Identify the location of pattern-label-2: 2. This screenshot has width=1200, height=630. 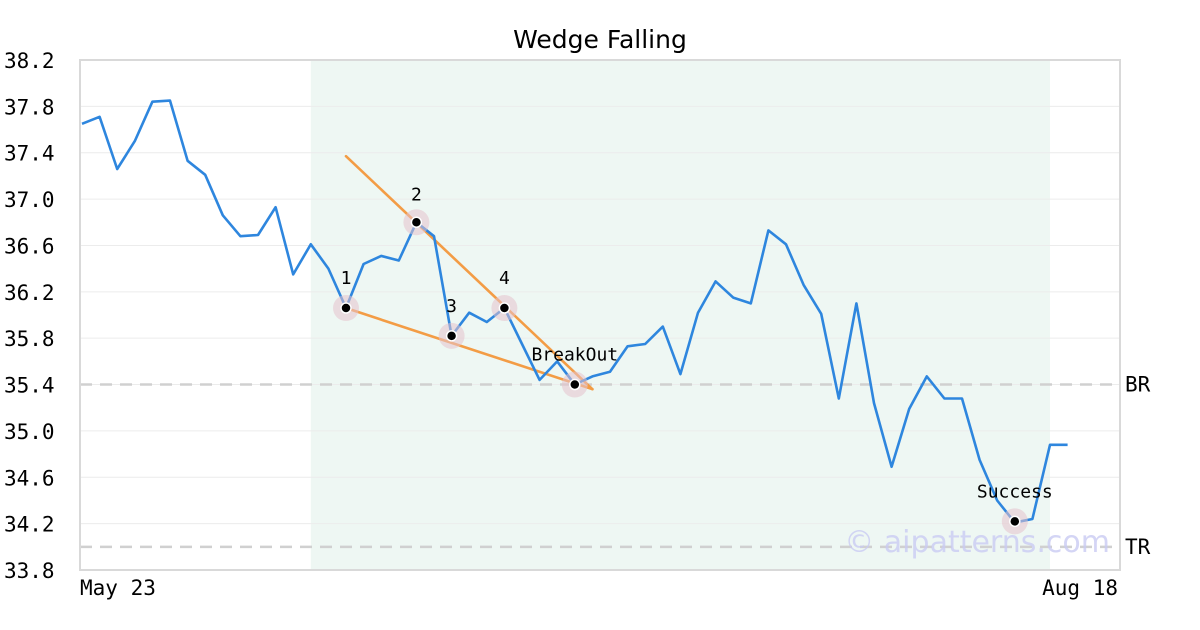
(416, 194).